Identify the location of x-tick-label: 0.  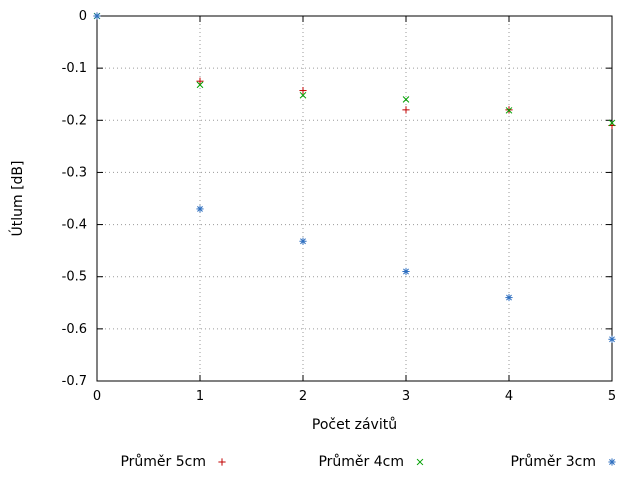
(97, 396).